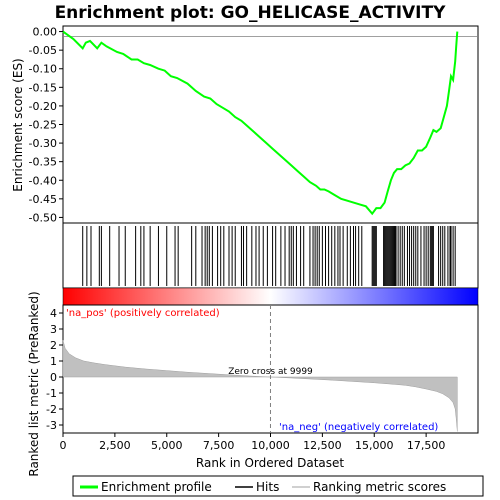 This screenshot has height=500, width=500. I want to click on es-axis-label: Enrichment score (ES), so click(18, 124).